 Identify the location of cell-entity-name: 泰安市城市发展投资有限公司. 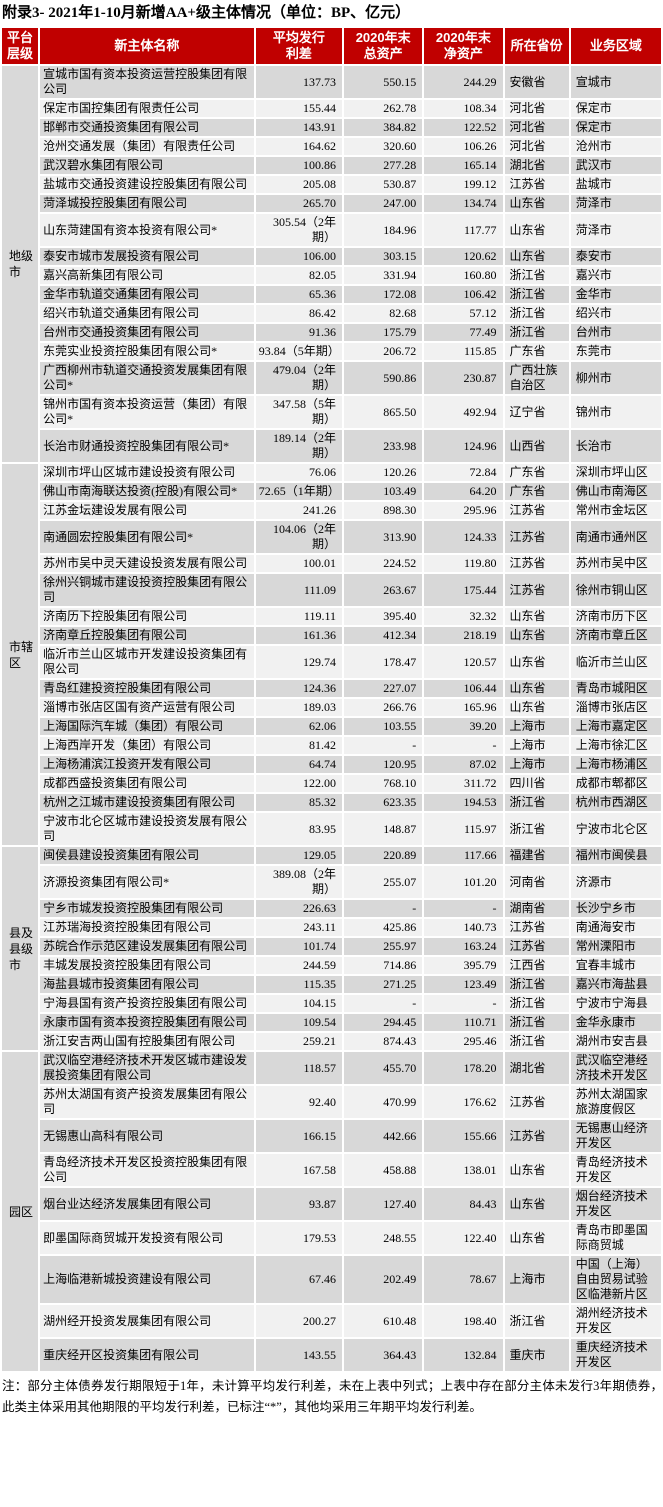
(147, 256).